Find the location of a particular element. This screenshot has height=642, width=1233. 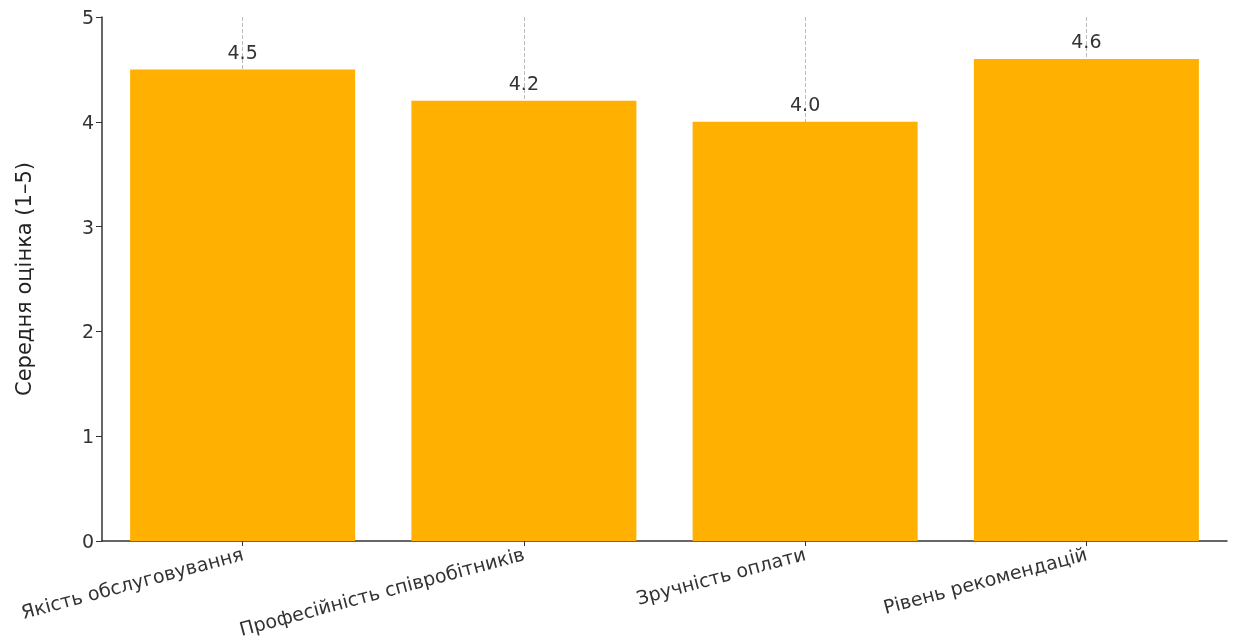

data-label: 4.2 is located at coordinates (523, 83).